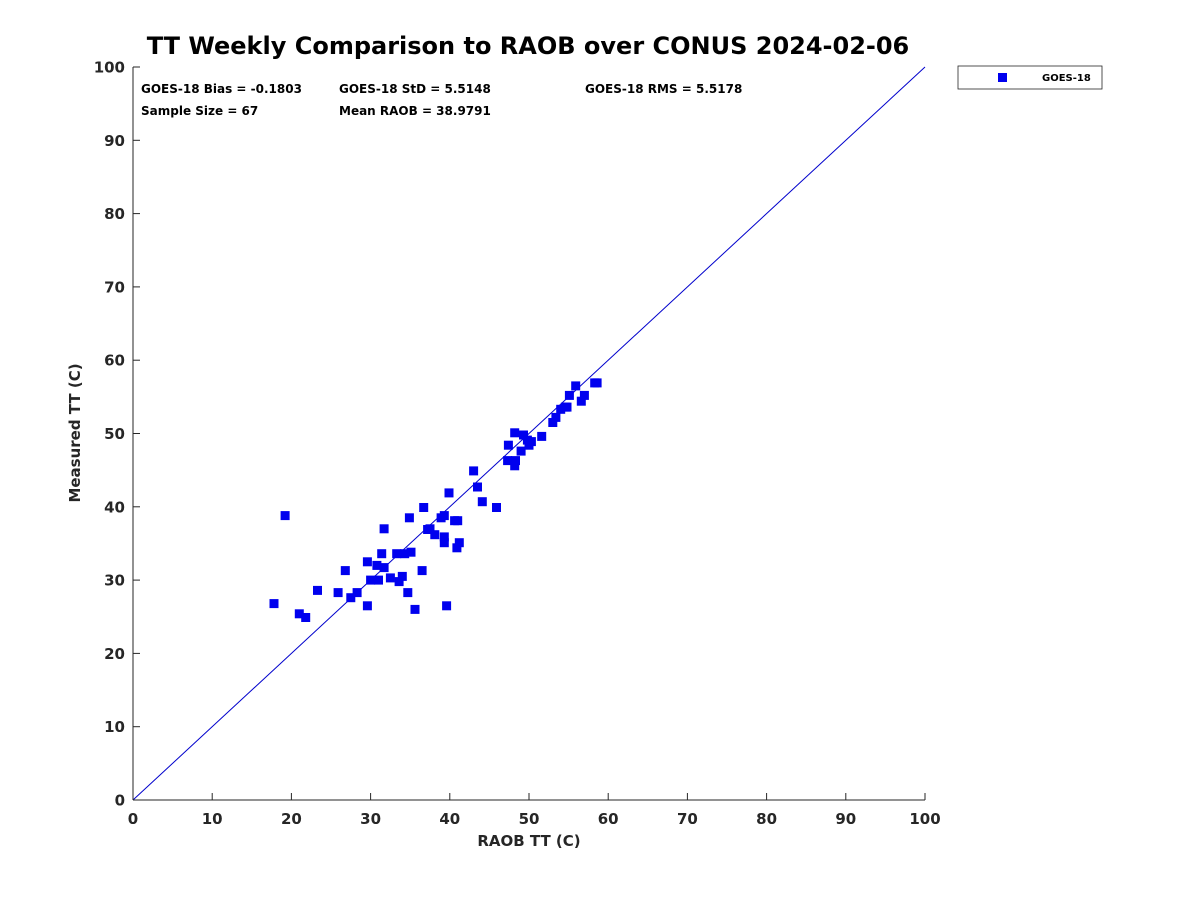 This screenshot has width=1200, height=900. What do you see at coordinates (291, 819) in the screenshot?
I see `x-tick-label-20: 20` at bounding box center [291, 819].